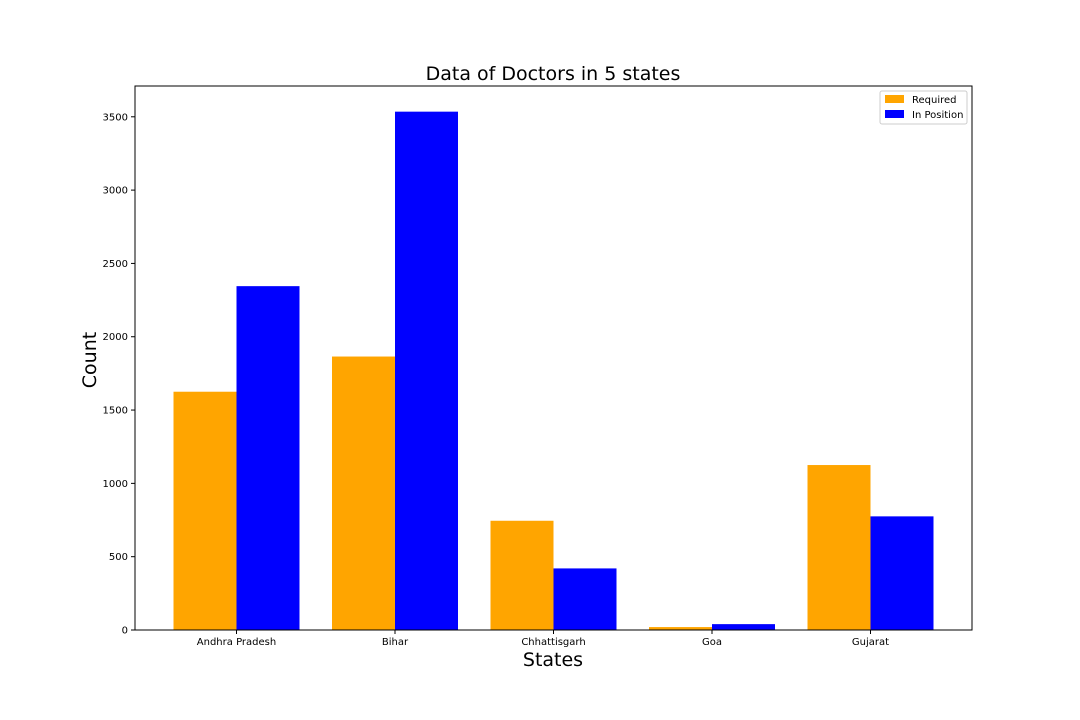 Image resolution: width=1080 pixels, height=720 pixels. I want to click on y-axis-label: Count, so click(90, 360).